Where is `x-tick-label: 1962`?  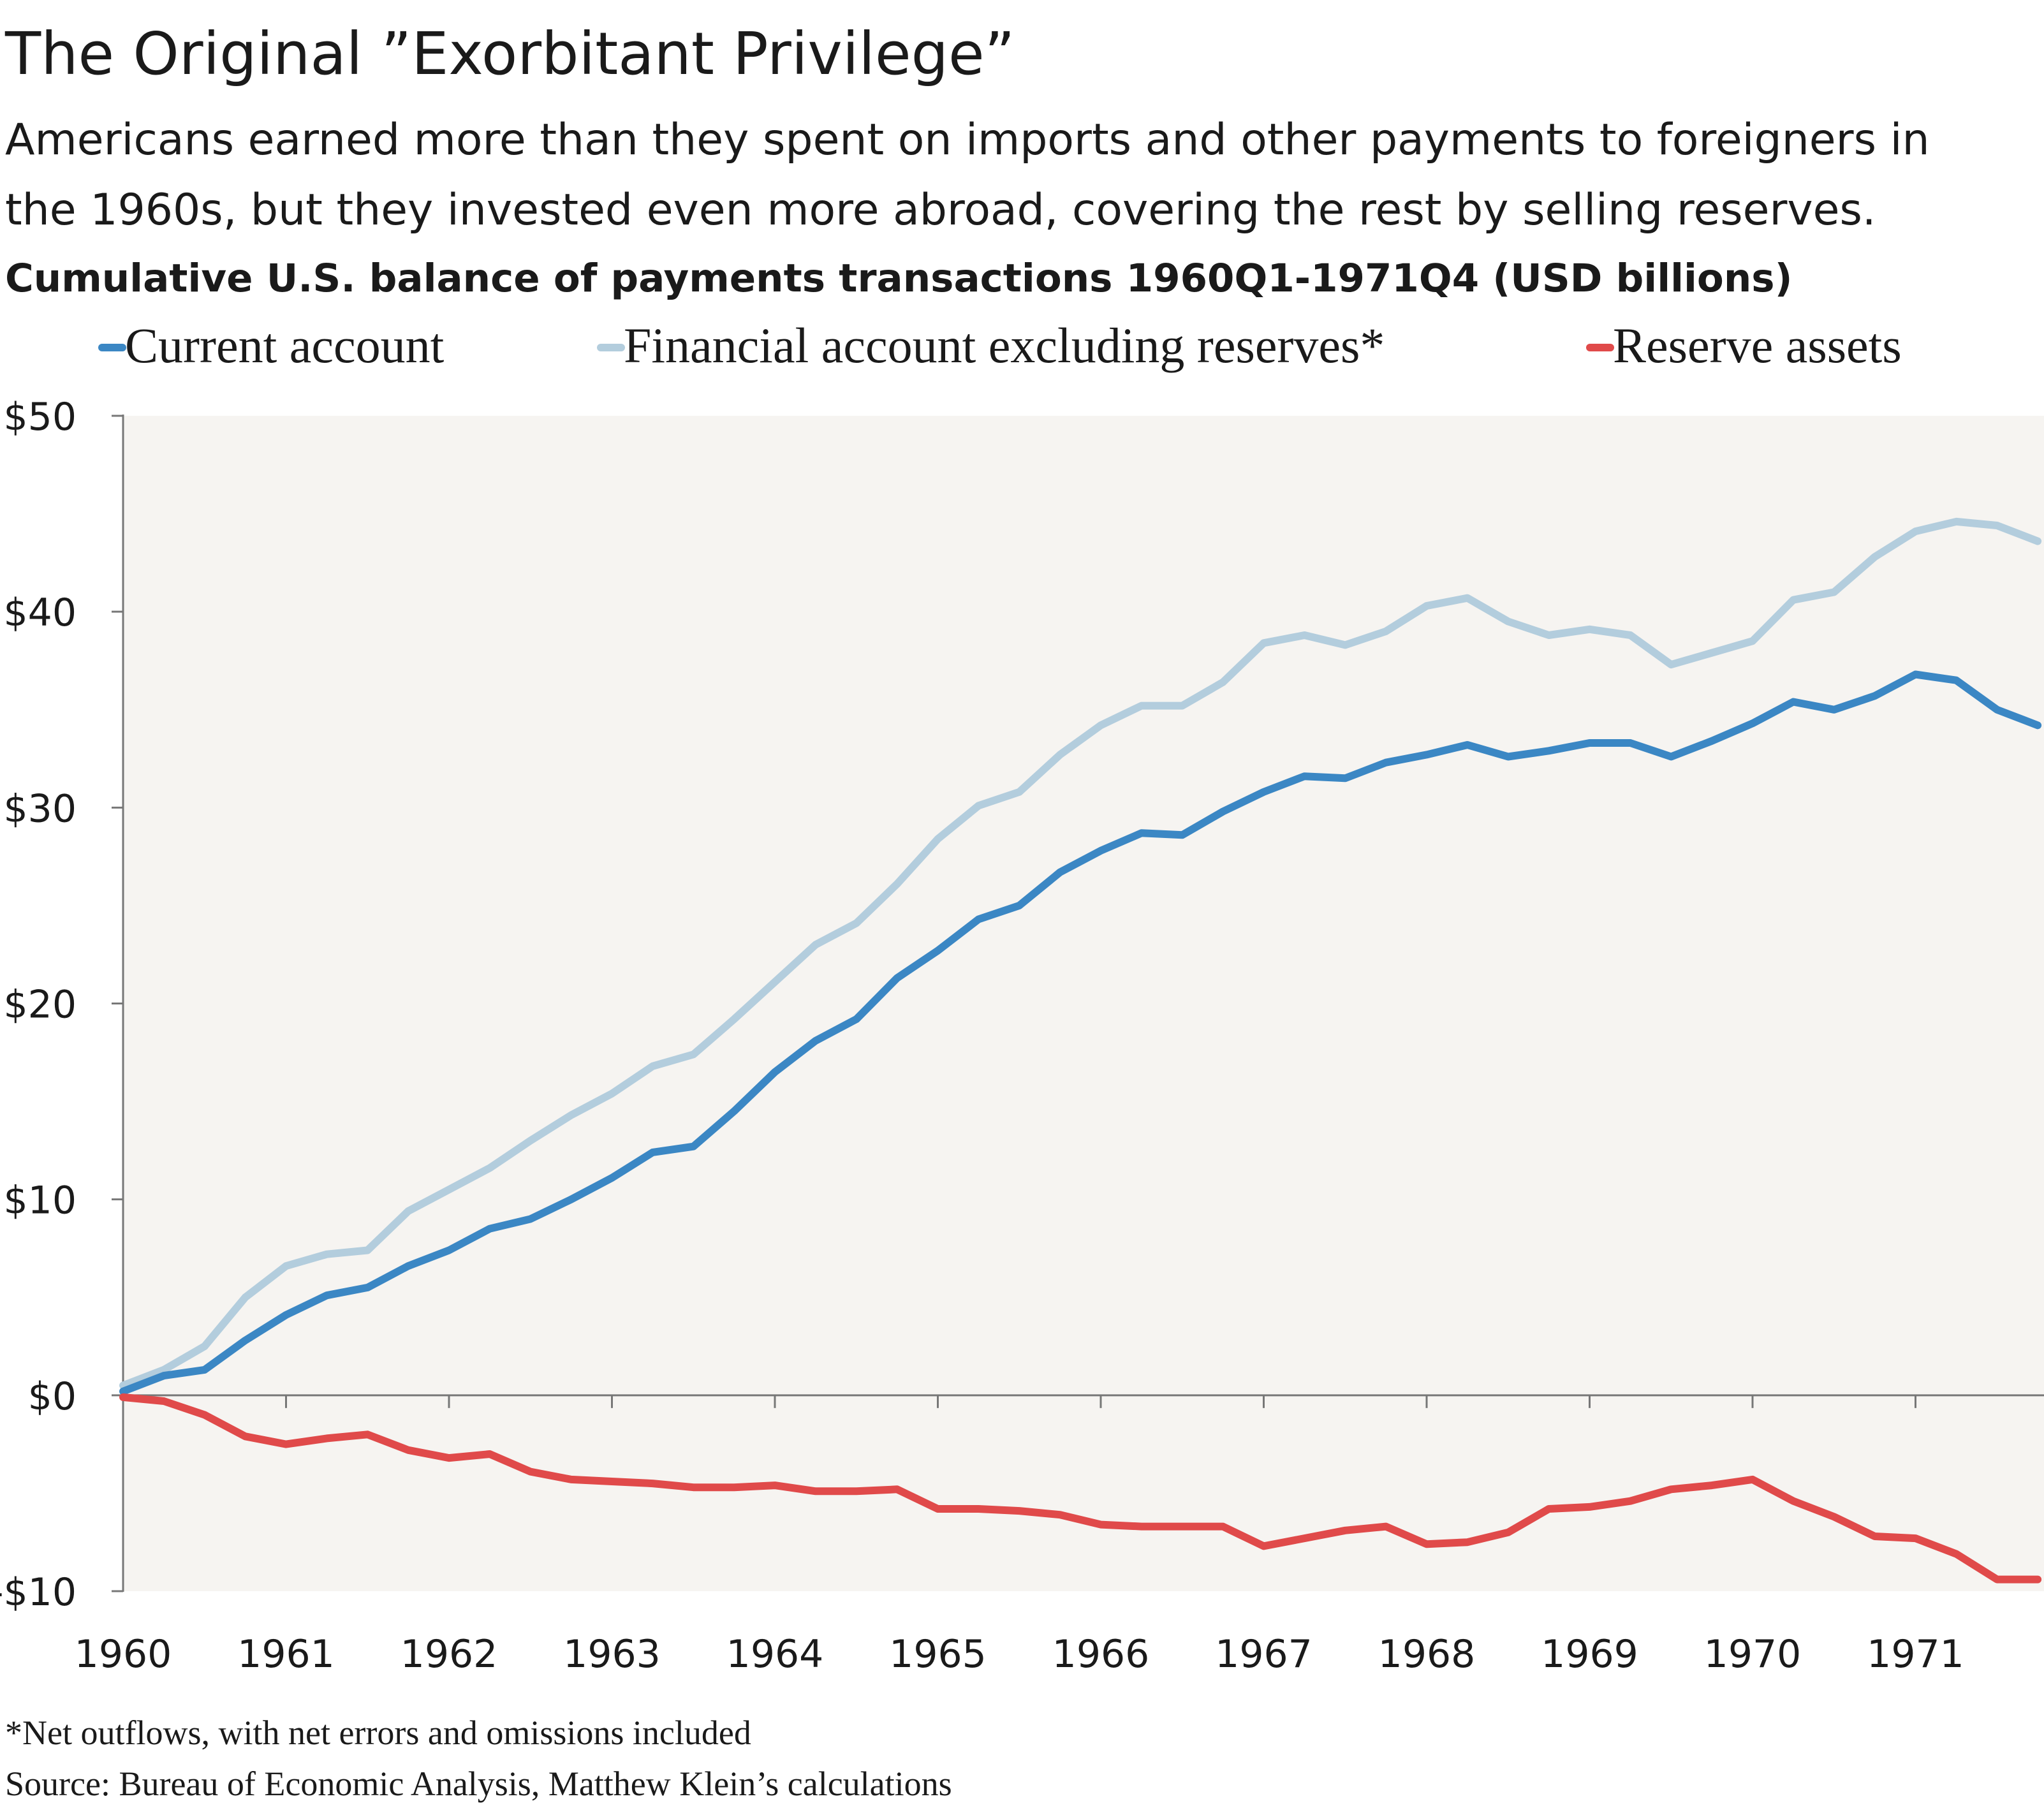 x-tick-label: 1962 is located at coordinates (449, 1655).